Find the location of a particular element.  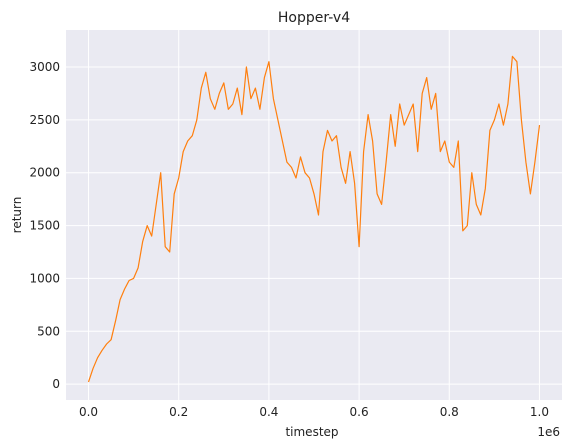

y-tick-label: 1500 is located at coordinates (44, 226).